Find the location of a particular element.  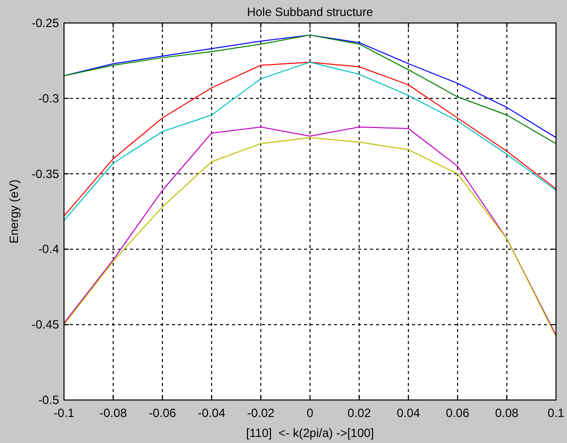

y-tick-label: -0.25 is located at coordinates (46, 23).